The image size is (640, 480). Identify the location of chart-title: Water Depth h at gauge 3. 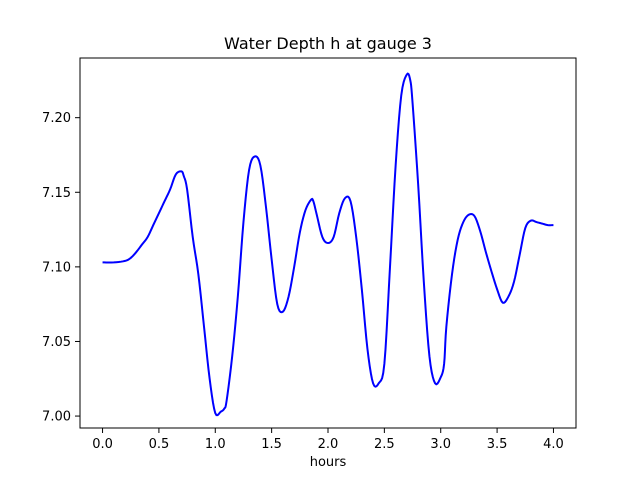
(328, 43).